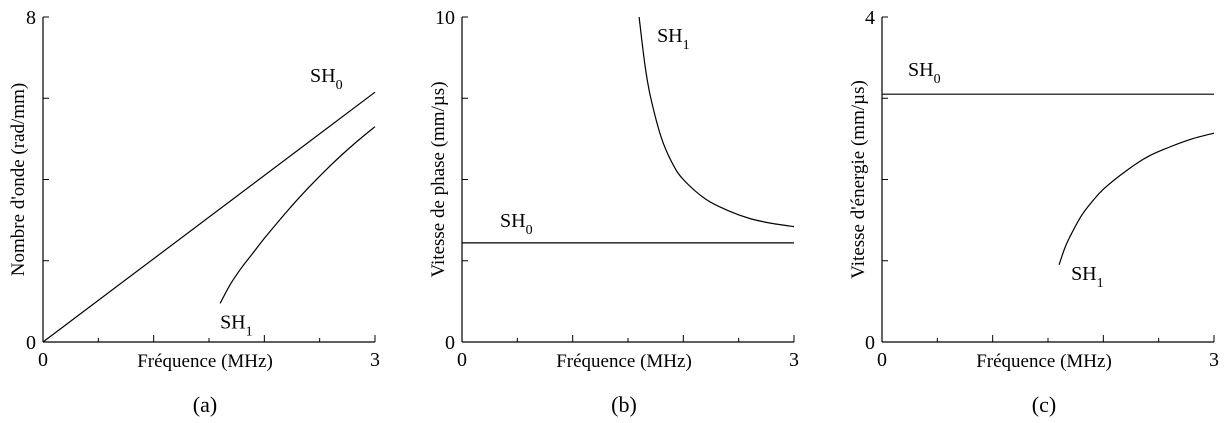 This screenshot has height=423, width=1228. I want to click on panel-caption: (b), so click(624, 404).